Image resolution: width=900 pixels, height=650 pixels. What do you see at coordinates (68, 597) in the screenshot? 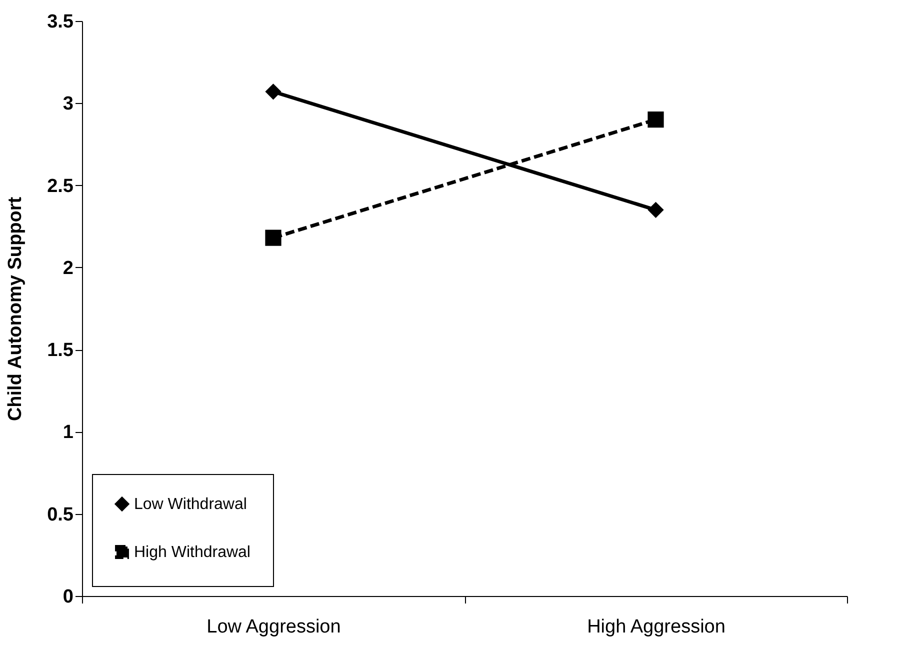
I see `y-tick-label: 0` at bounding box center [68, 597].